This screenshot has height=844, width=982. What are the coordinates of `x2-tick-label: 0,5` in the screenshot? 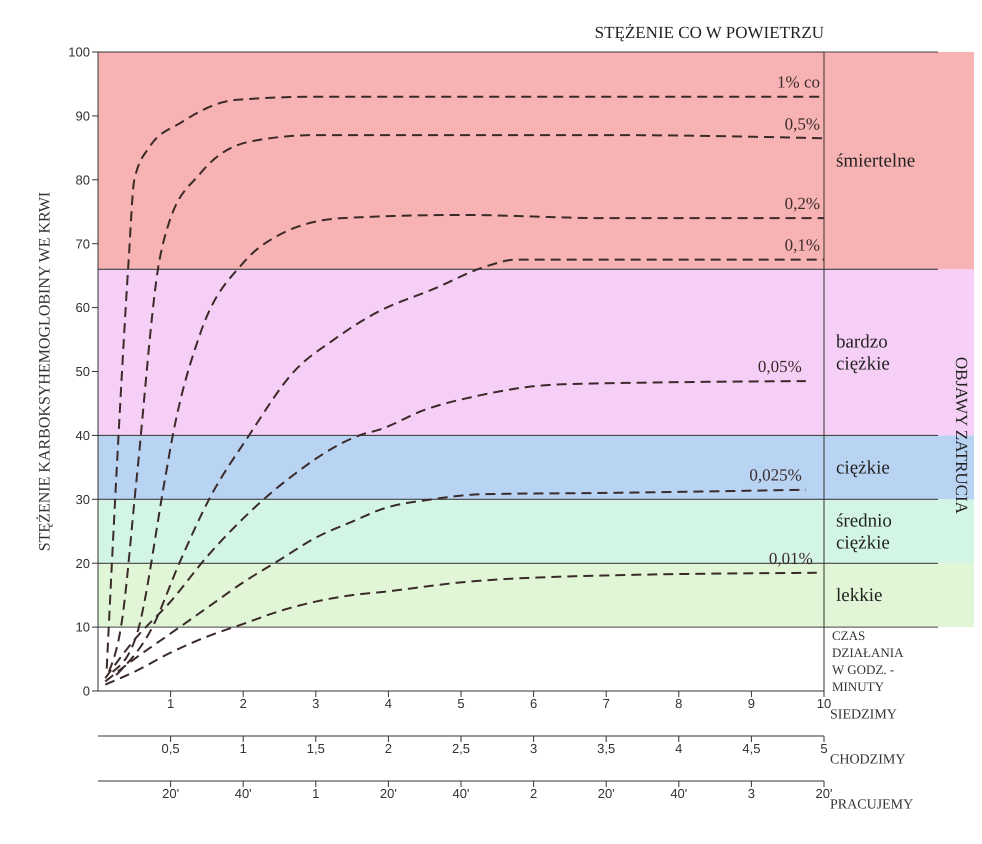 It's located at (171, 748).